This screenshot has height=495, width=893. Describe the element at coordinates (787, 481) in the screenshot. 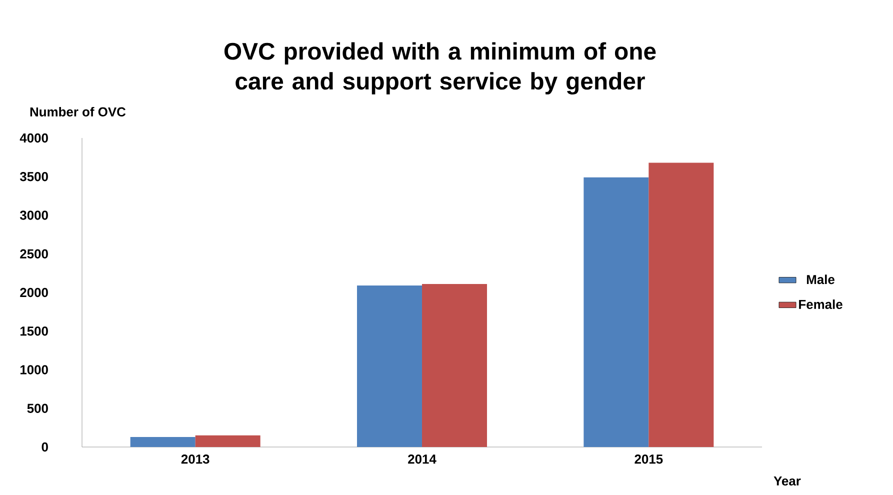

I see `x-axis-title: Year` at that location.